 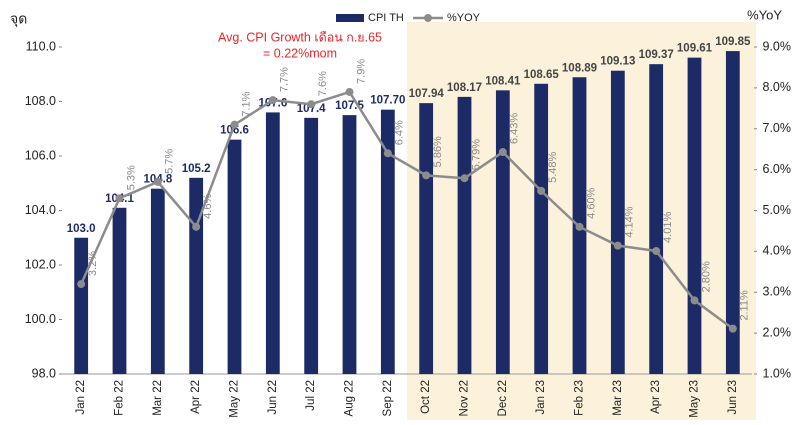 I want to click on y-tick-label: 102.0, so click(x=40, y=264).